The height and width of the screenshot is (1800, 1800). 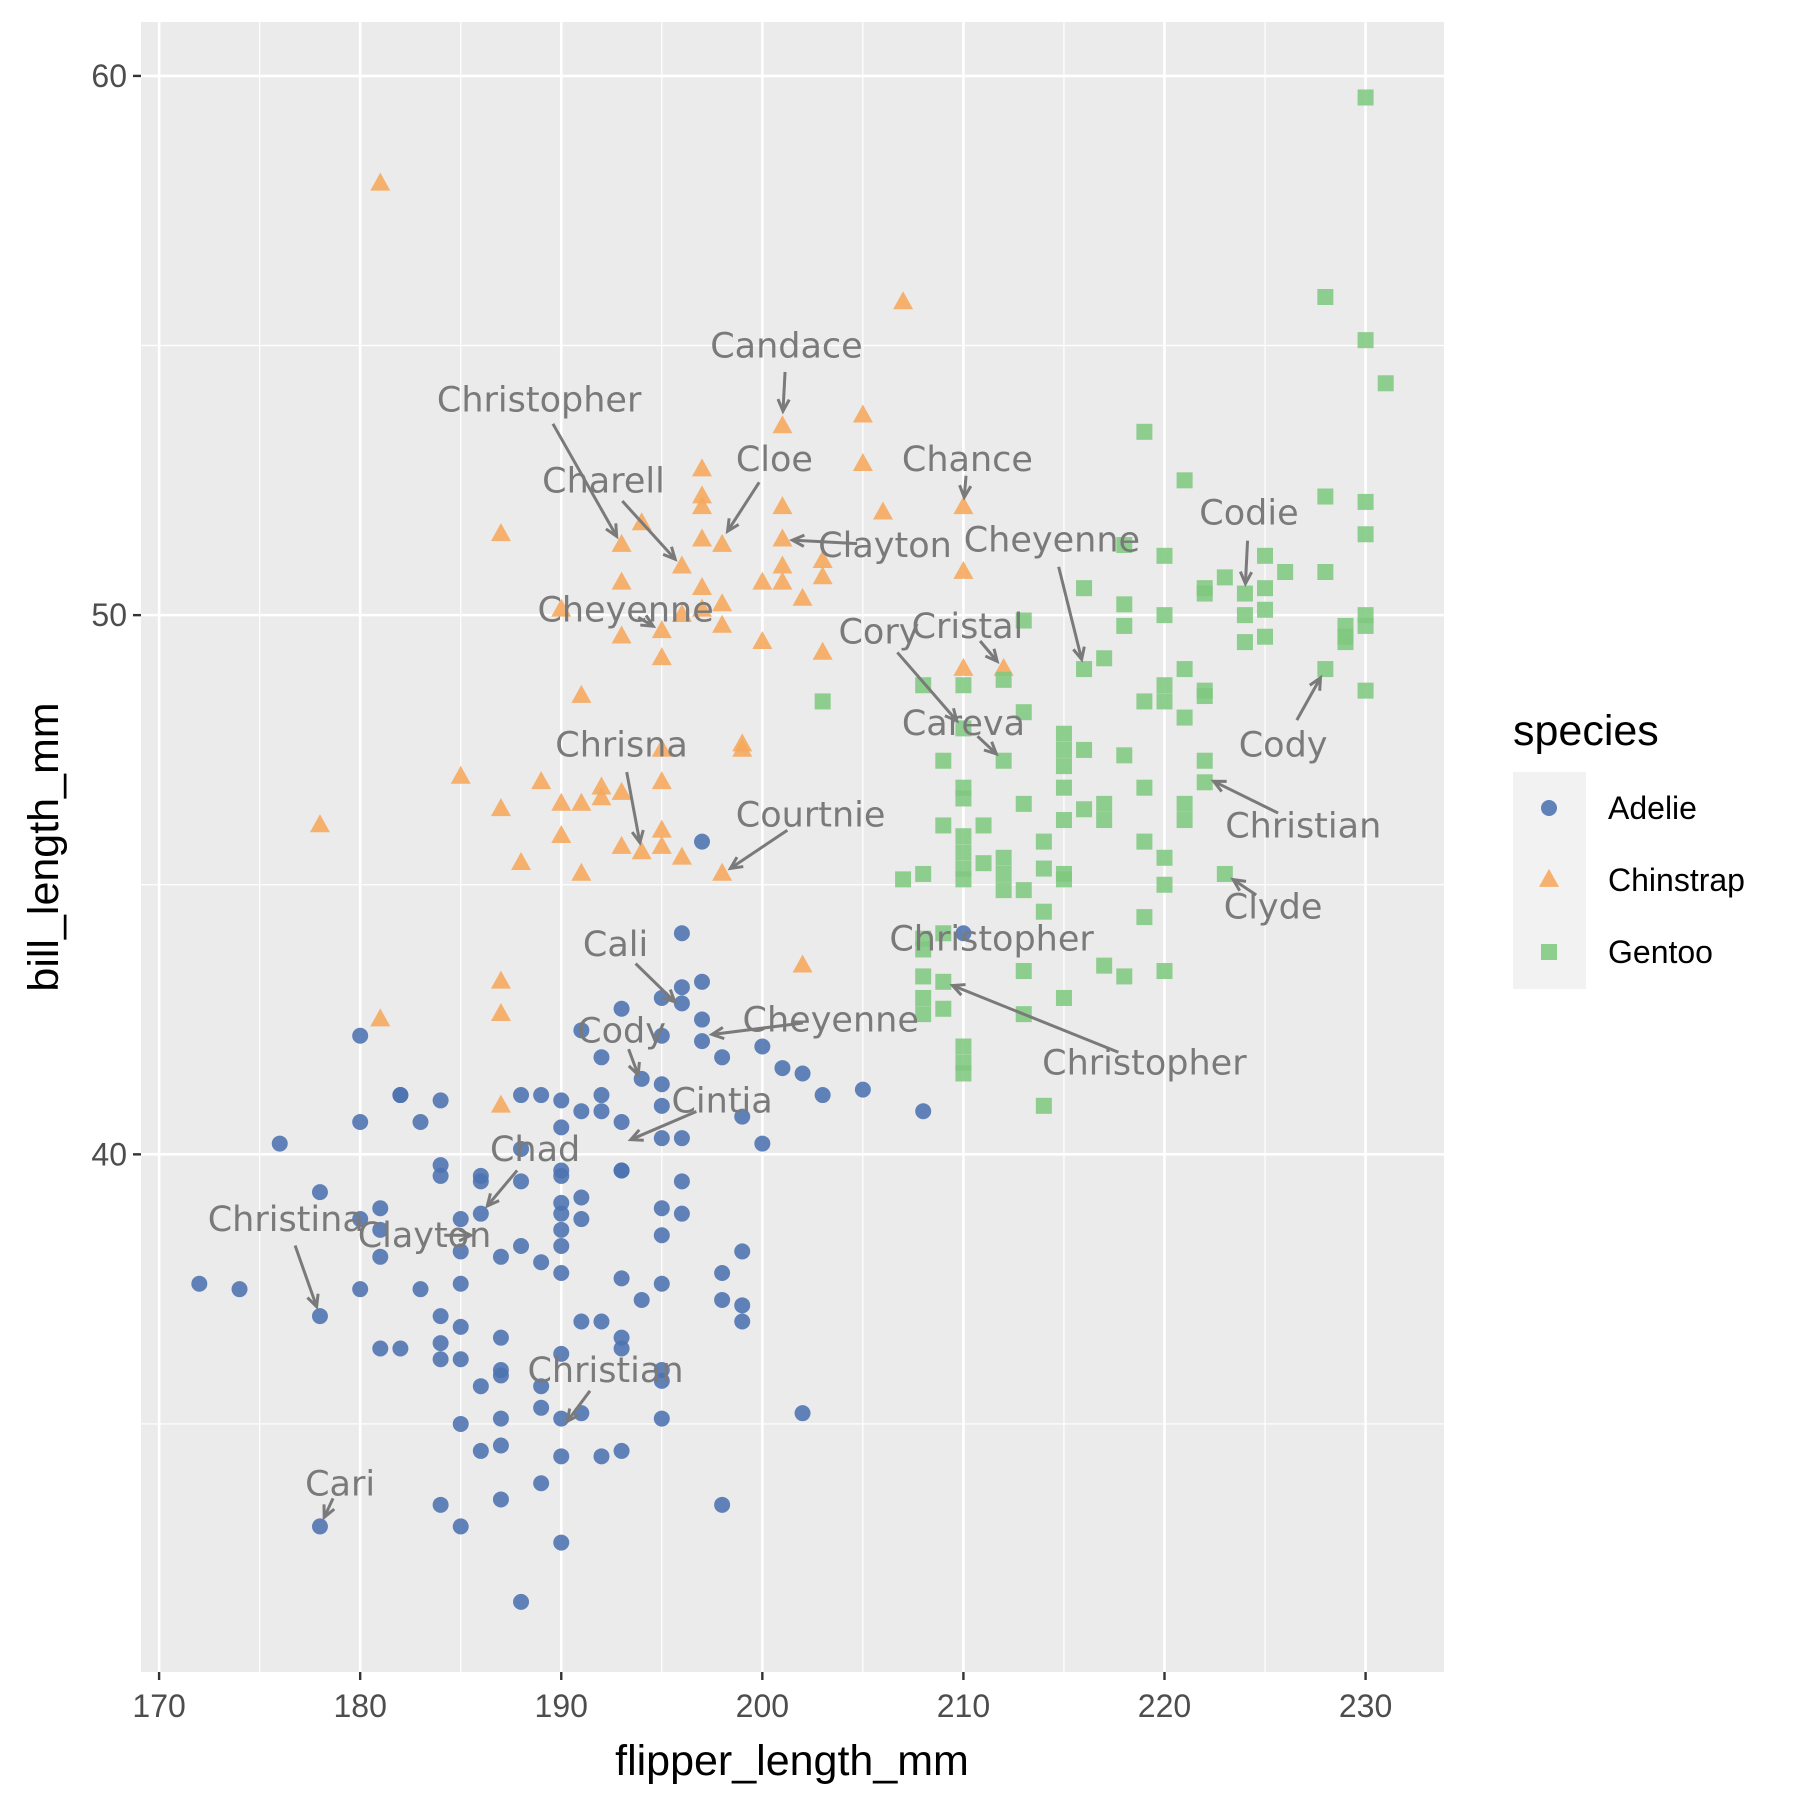 I want to click on annotation: Cory, so click(x=899, y=668).